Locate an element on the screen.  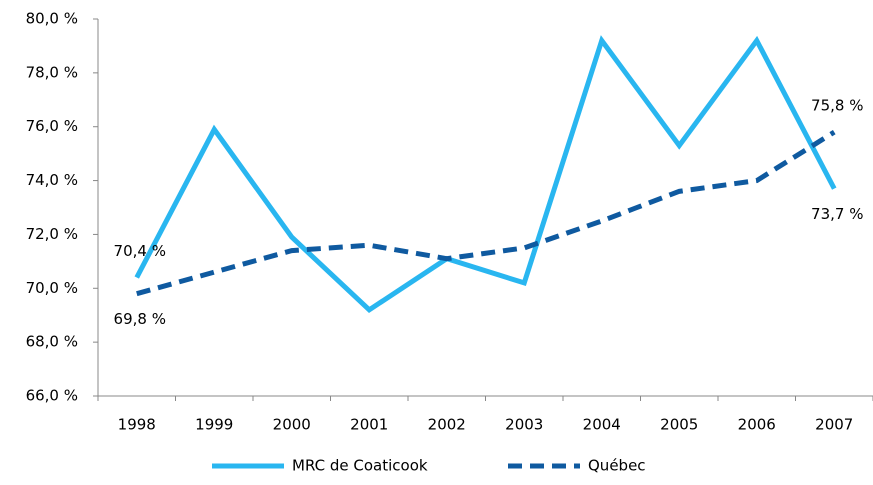
y-tick-label: 68,0 % is located at coordinates (52, 342).